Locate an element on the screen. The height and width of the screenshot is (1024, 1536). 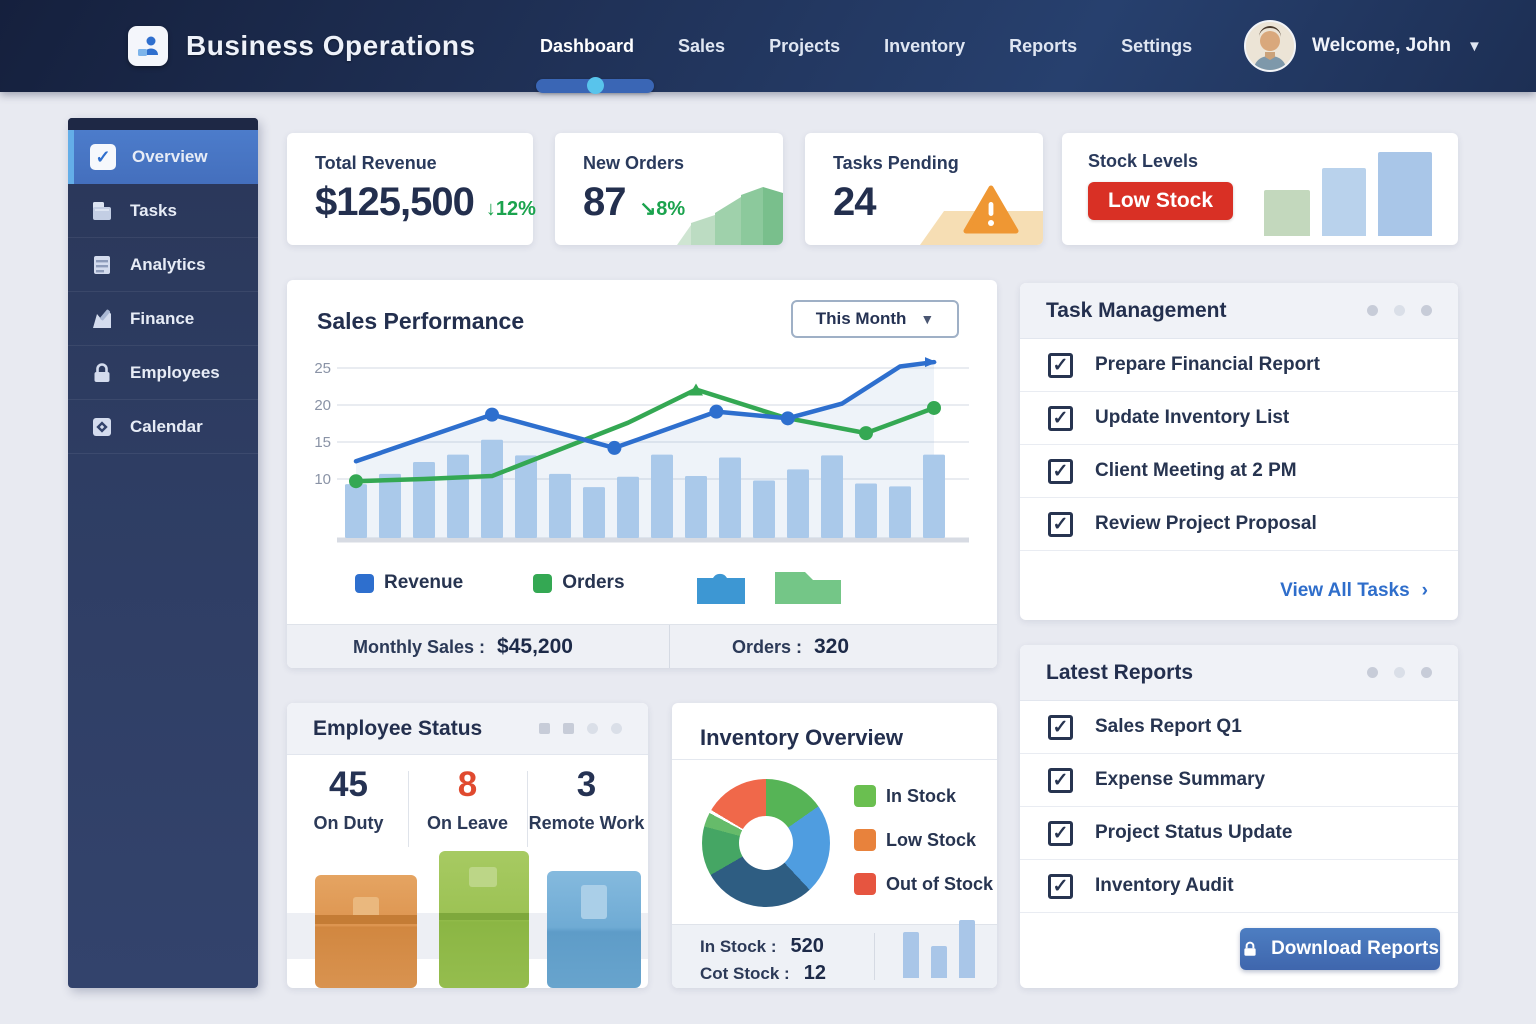
task-label: Update Inventory List is located at coordinates (1192, 417).